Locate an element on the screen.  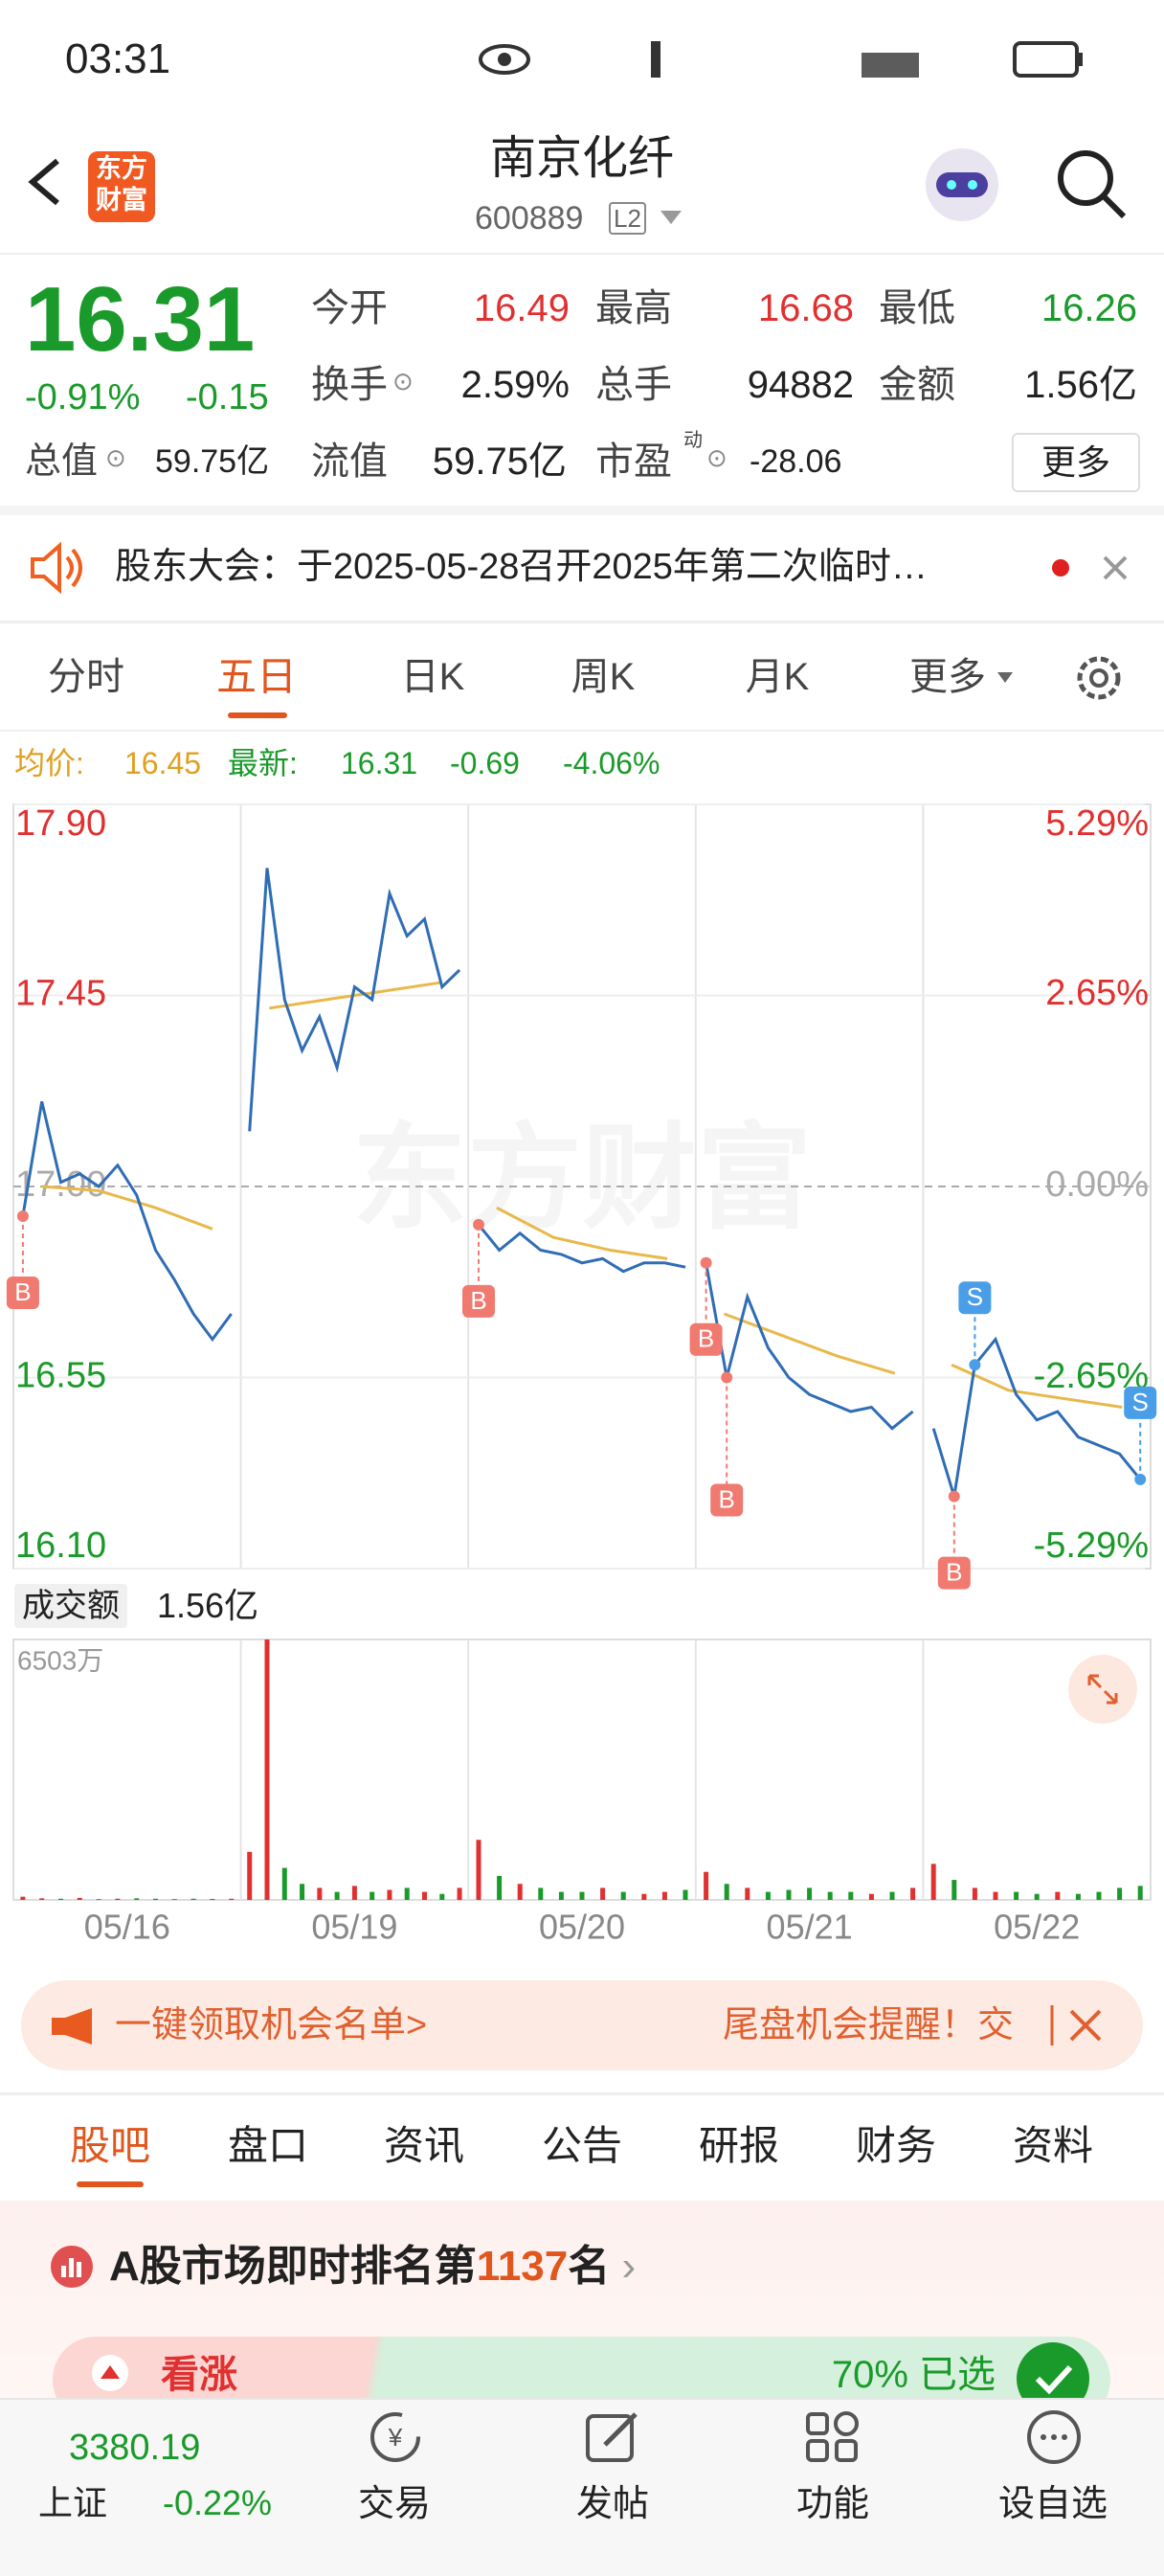
field-label: 总手 is located at coordinates (633, 385).